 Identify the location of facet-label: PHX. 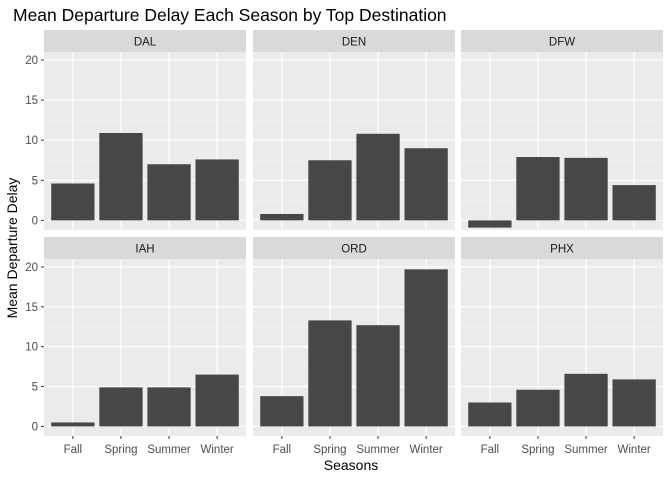
(562, 250).